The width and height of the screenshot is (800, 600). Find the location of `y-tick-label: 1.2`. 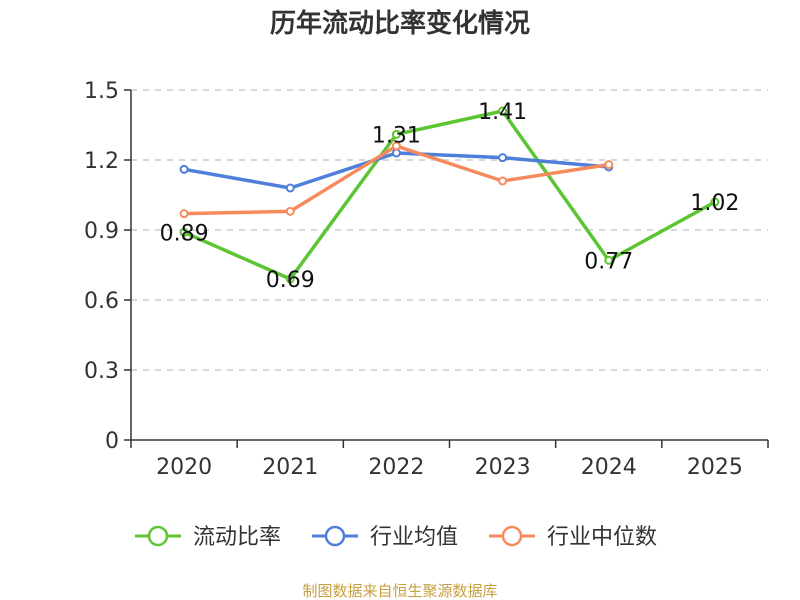

y-tick-label: 1.2 is located at coordinates (101, 161).